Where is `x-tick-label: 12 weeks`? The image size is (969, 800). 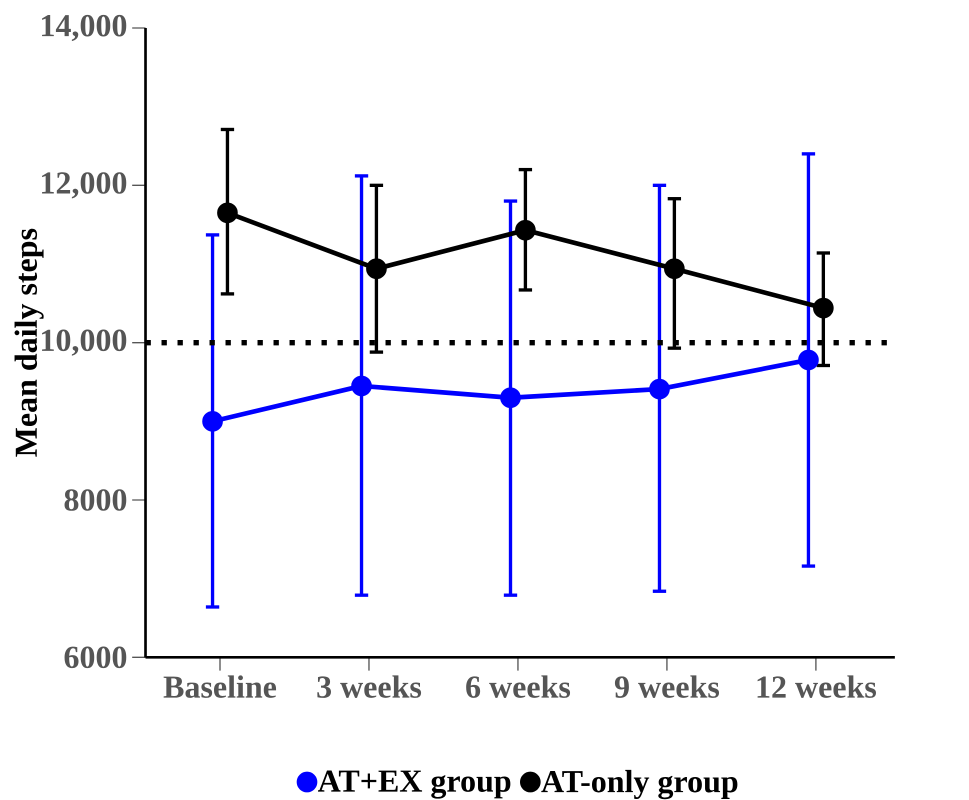
x-tick-label: 12 weeks is located at coordinates (817, 686).